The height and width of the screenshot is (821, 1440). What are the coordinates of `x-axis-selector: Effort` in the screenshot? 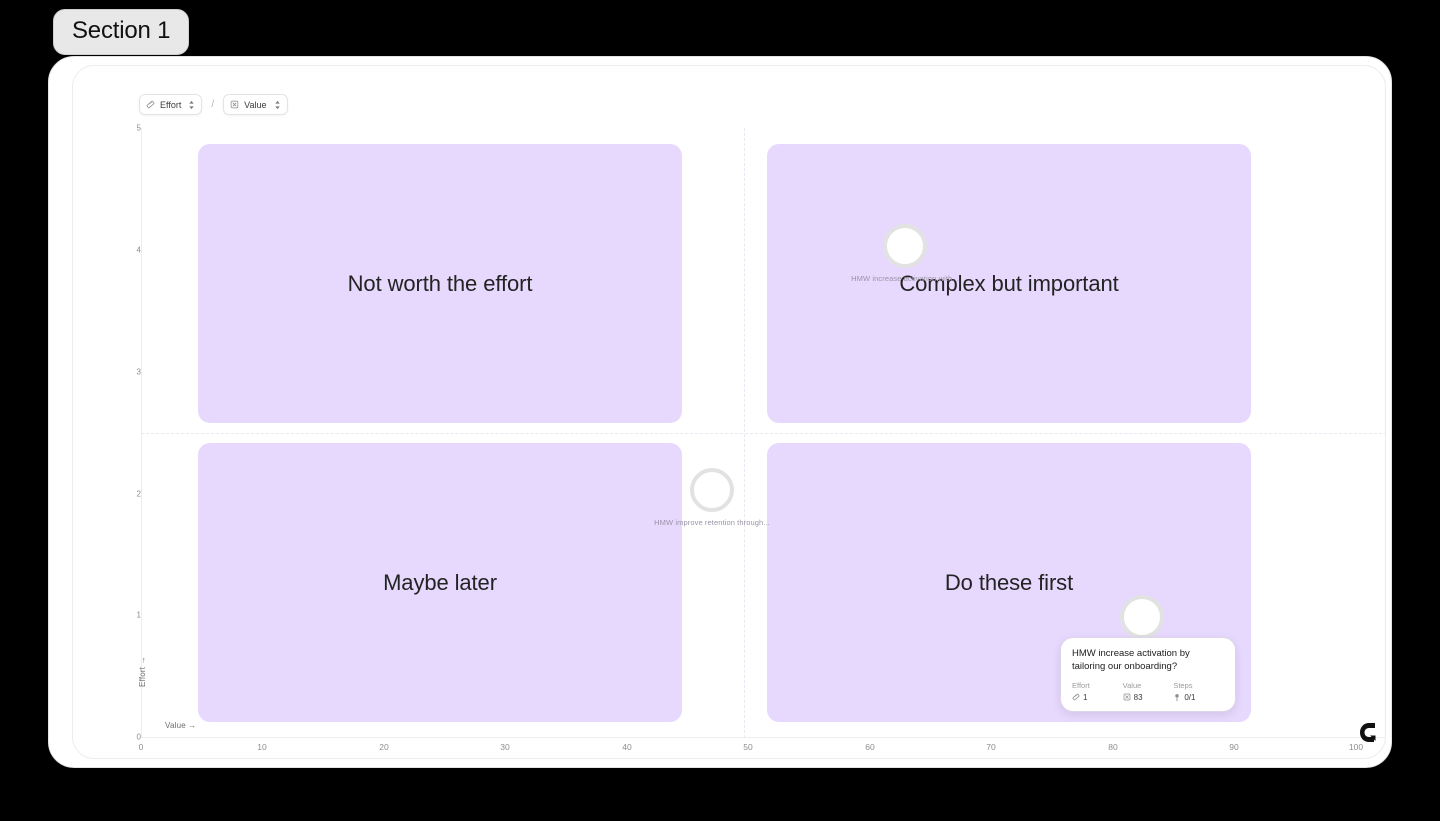 It's located at (171, 104).